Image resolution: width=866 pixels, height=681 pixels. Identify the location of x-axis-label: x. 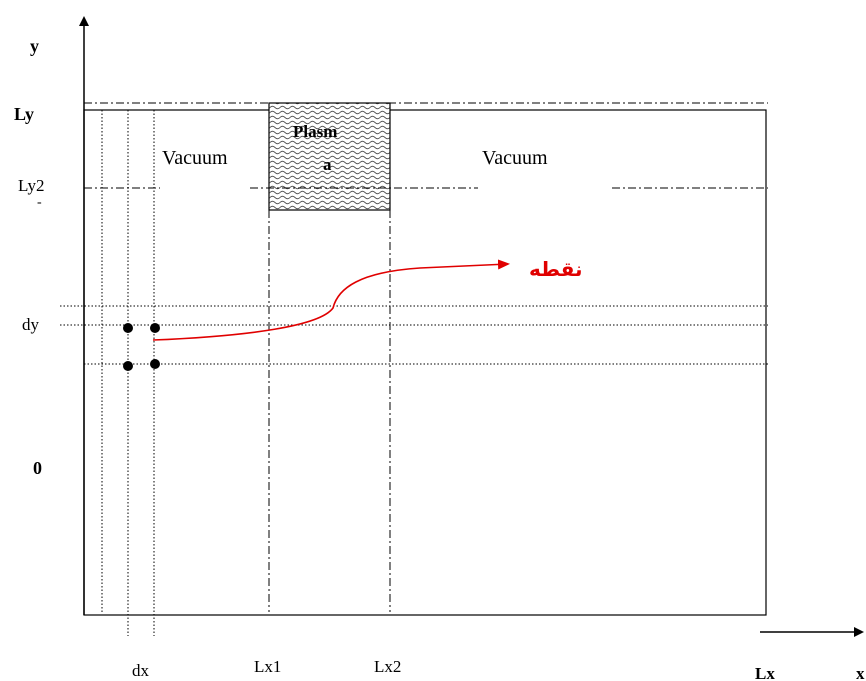
(860, 672).